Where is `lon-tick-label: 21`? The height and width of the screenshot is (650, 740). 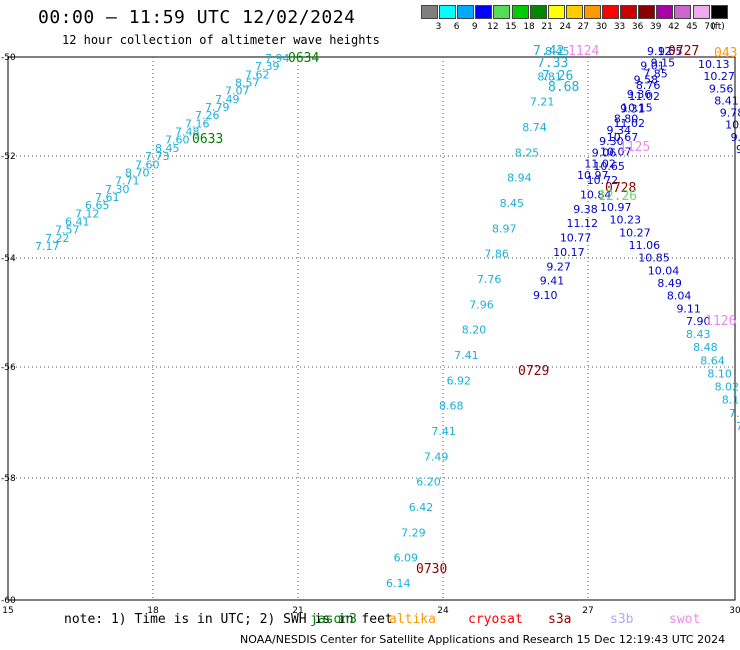
lon-tick-label: 21 is located at coordinates (297, 611).